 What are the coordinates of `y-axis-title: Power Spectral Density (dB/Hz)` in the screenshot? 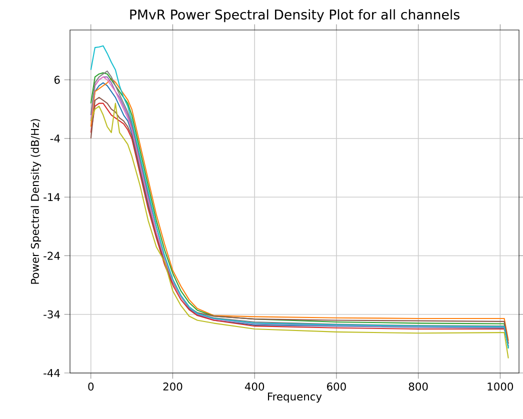 It's located at (36, 201).